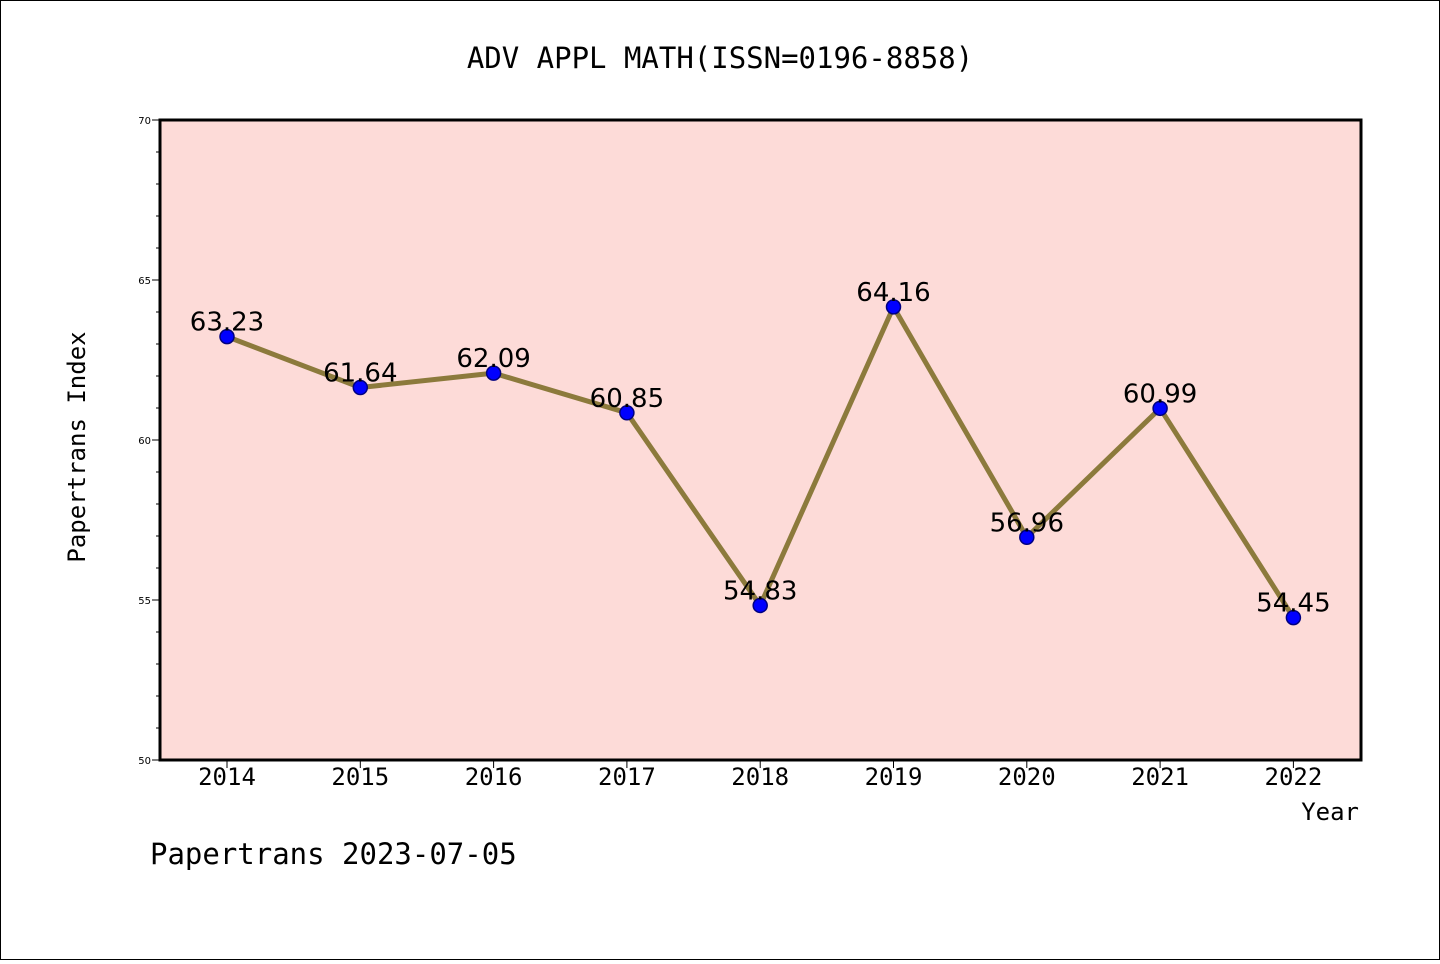  What do you see at coordinates (1293, 604) in the screenshot?
I see `data-point-label: 54.45` at bounding box center [1293, 604].